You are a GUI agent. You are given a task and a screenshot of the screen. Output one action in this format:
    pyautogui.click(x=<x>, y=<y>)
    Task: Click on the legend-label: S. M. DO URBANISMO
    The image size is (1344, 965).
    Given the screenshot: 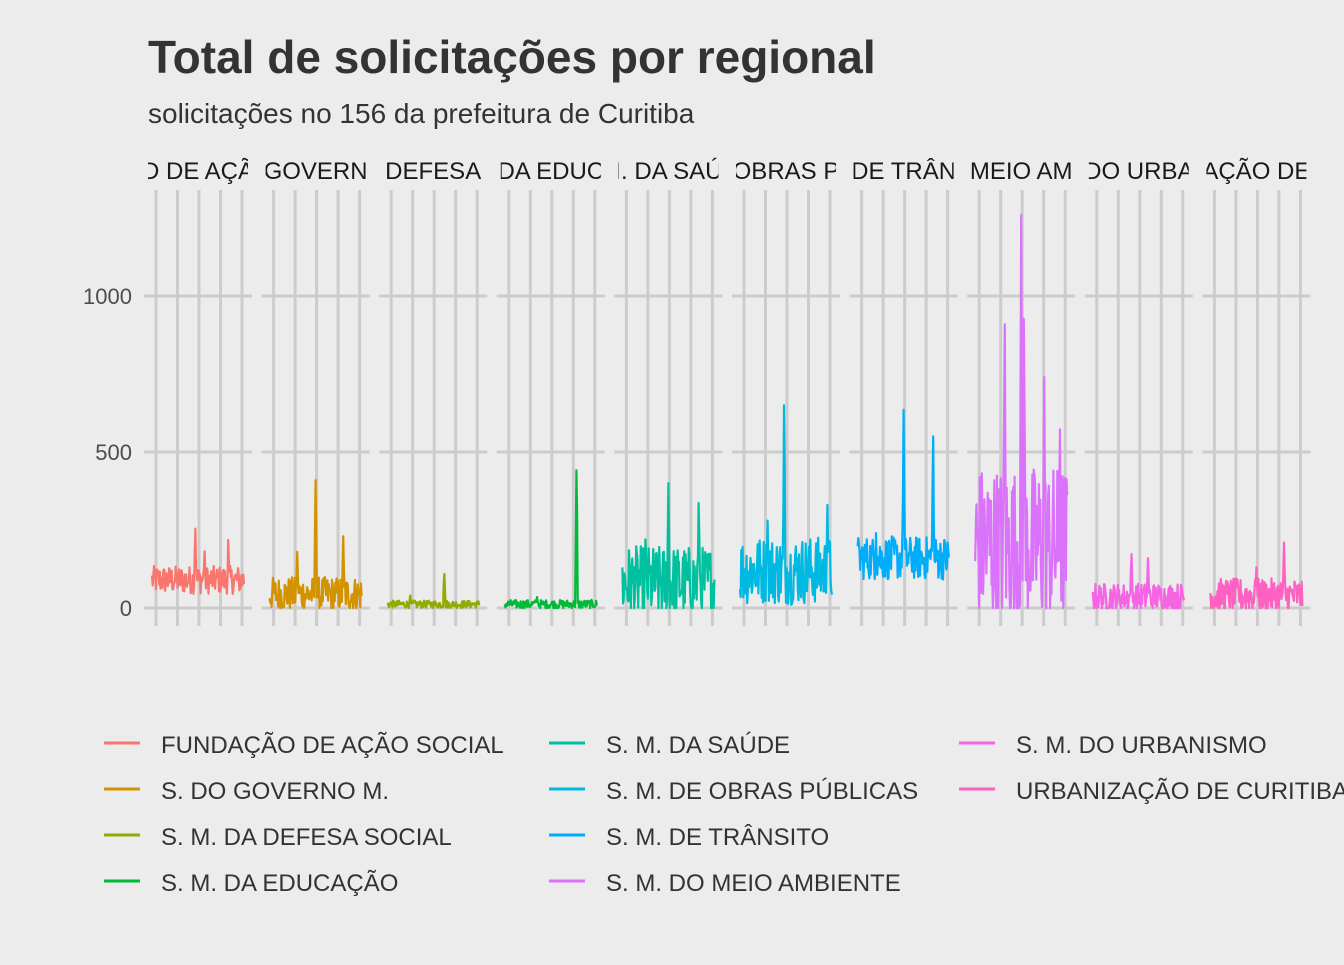 What is the action you would take?
    pyautogui.click(x=1141, y=745)
    